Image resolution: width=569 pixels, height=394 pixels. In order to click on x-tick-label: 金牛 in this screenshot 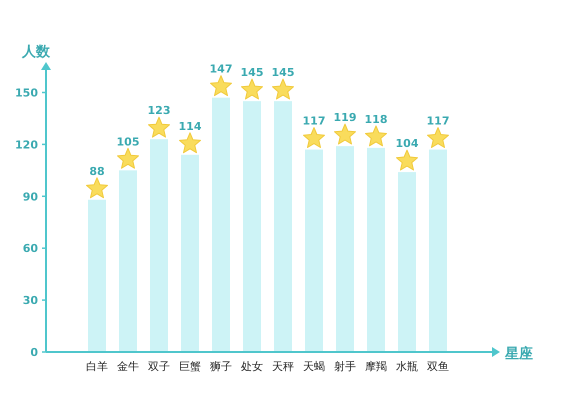, I will do `click(128, 366)`.